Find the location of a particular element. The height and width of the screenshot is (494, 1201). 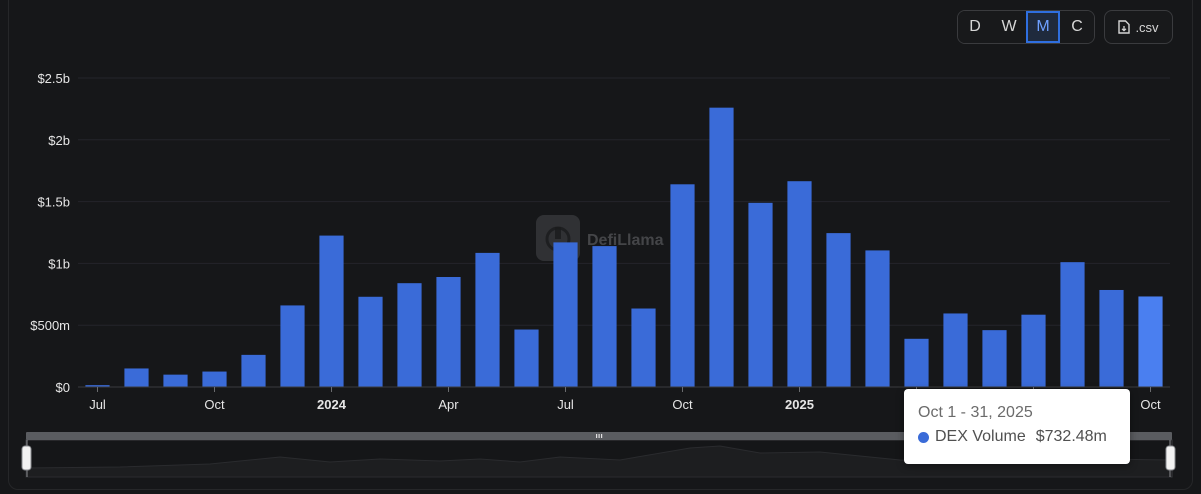

bar-oct-2024 is located at coordinates (682, 285).